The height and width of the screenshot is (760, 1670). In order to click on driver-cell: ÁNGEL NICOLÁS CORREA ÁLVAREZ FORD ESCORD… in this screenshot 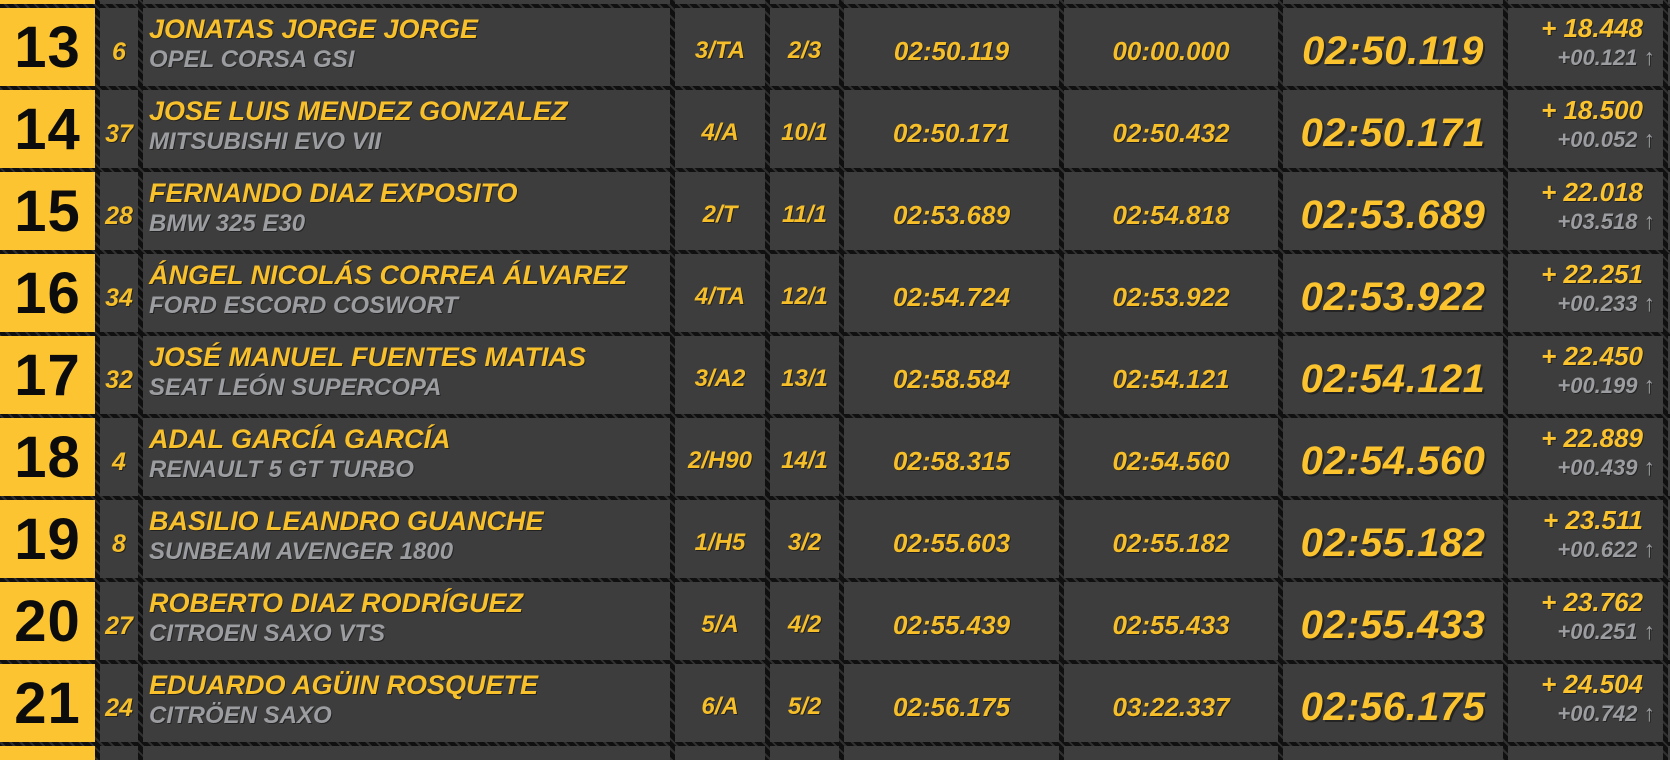, I will do `click(406, 293)`.